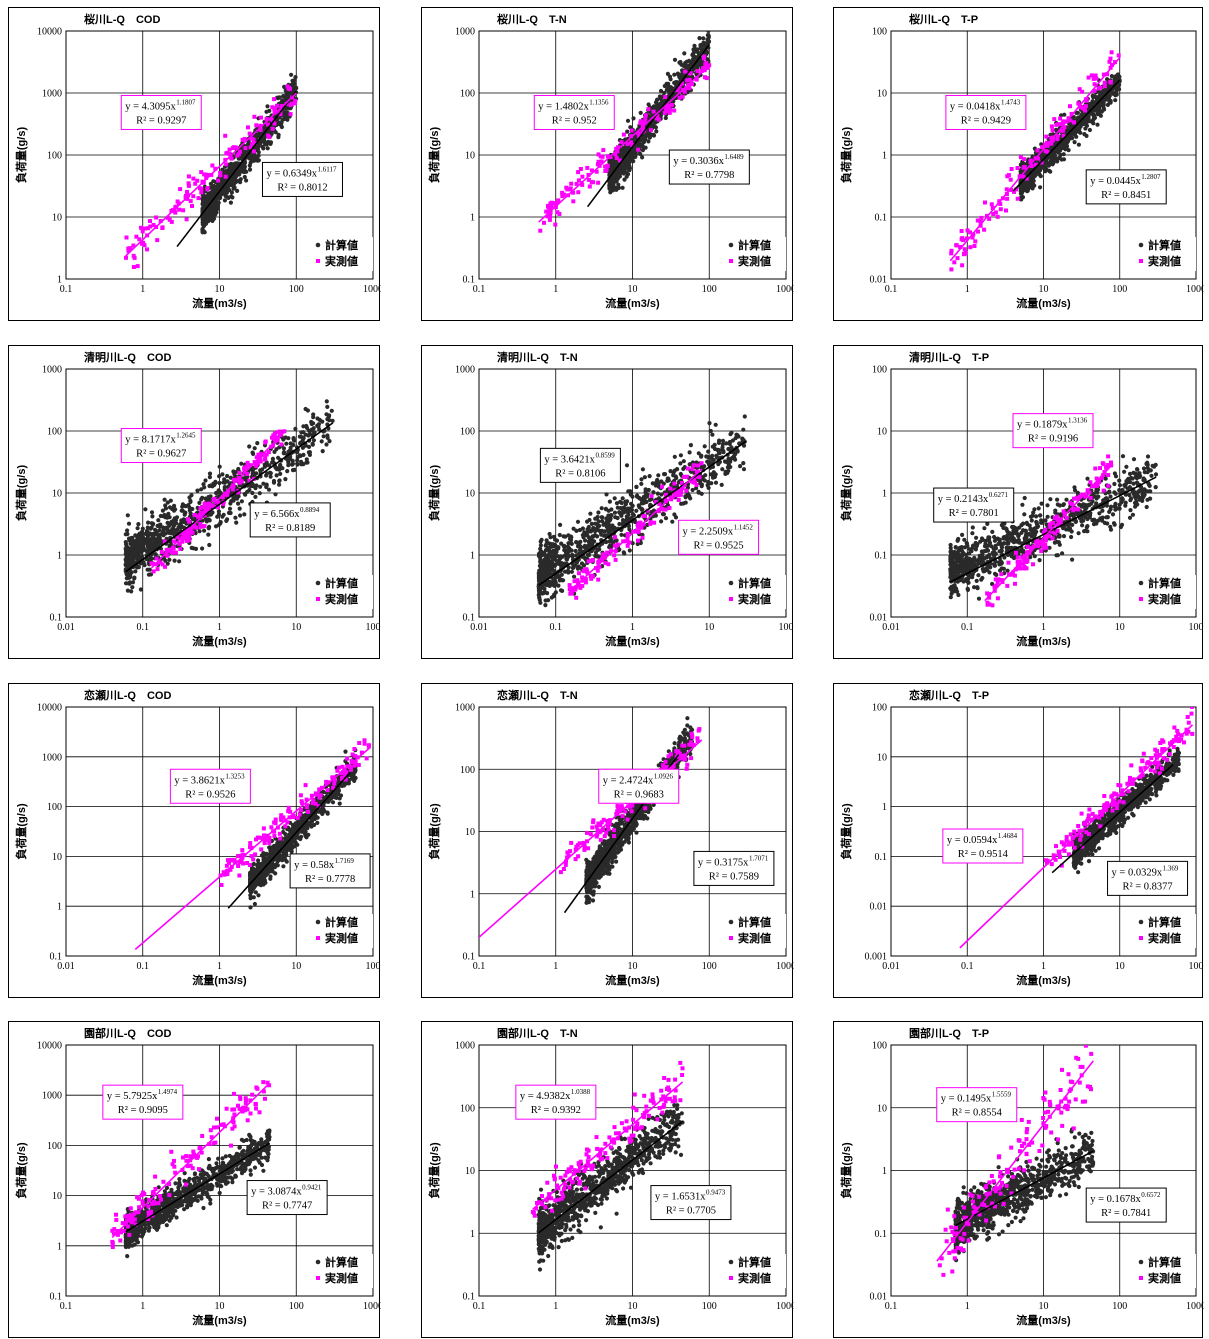 Image resolution: width=1209 pixels, height=1339 pixels. What do you see at coordinates (1141, 245) in the screenshot?
I see `legend-computed-marker` at bounding box center [1141, 245].